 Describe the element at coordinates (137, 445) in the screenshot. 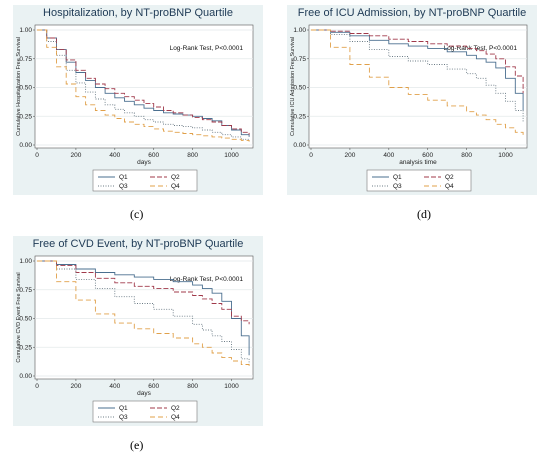

I see `figure-caption-e: (e)` at that location.